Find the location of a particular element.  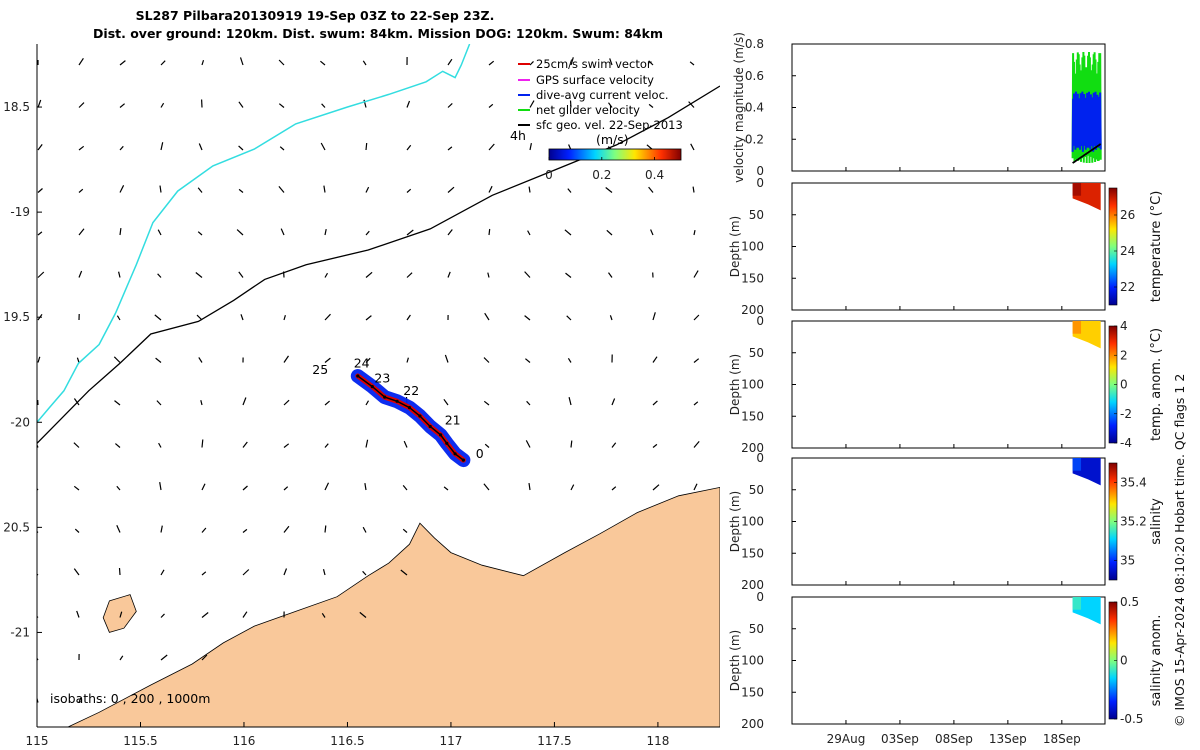

panel-colorbar-tick-label: 0.5 is located at coordinates (1129, 602).